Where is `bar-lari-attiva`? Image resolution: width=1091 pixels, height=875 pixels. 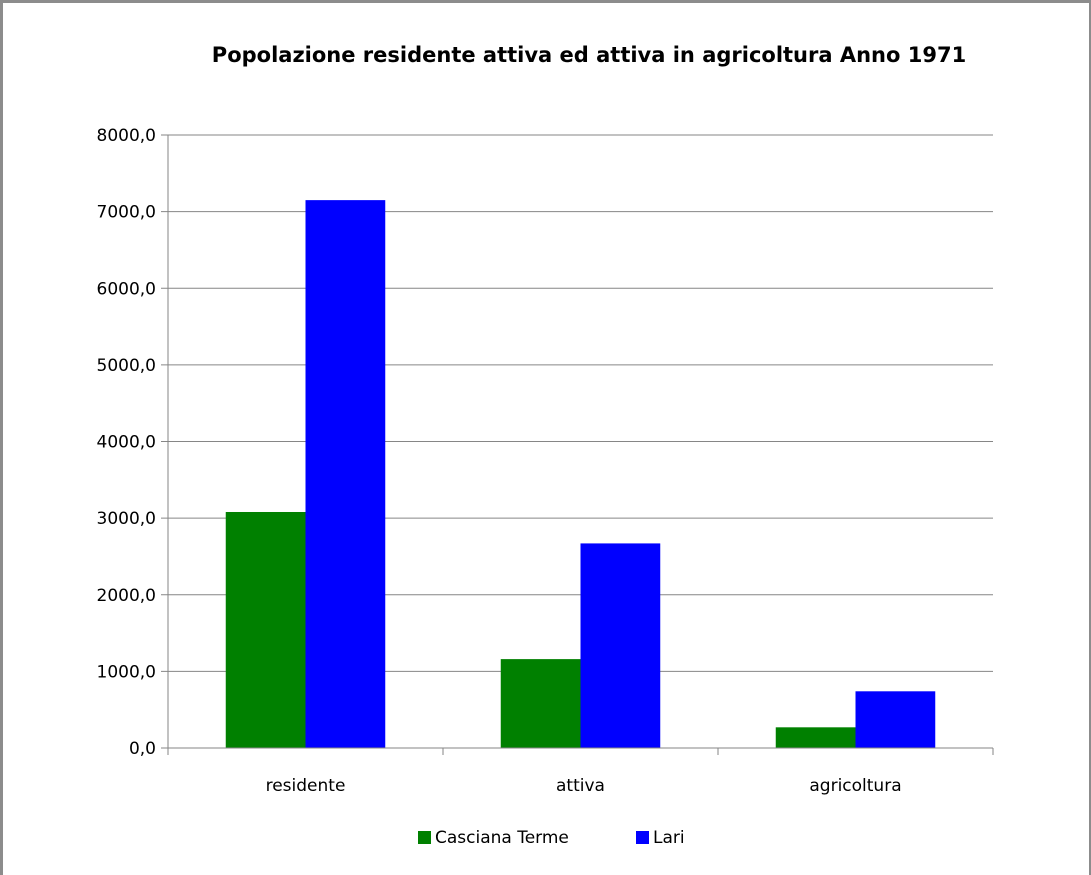 bar-lari-attiva is located at coordinates (620, 645).